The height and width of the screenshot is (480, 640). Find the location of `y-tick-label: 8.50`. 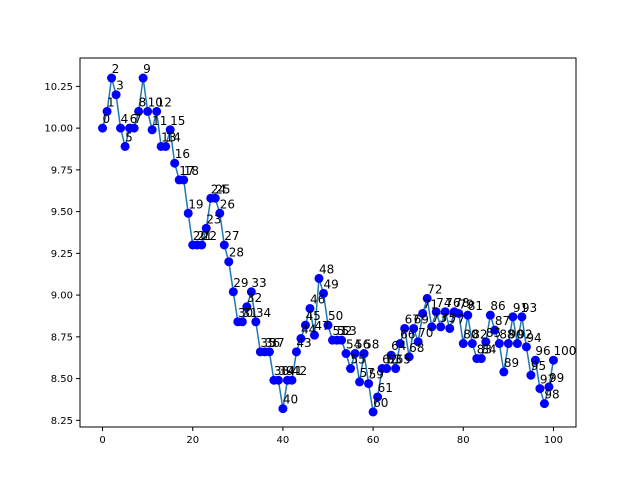

y-tick-label: 8.50 is located at coordinates (62, 379).